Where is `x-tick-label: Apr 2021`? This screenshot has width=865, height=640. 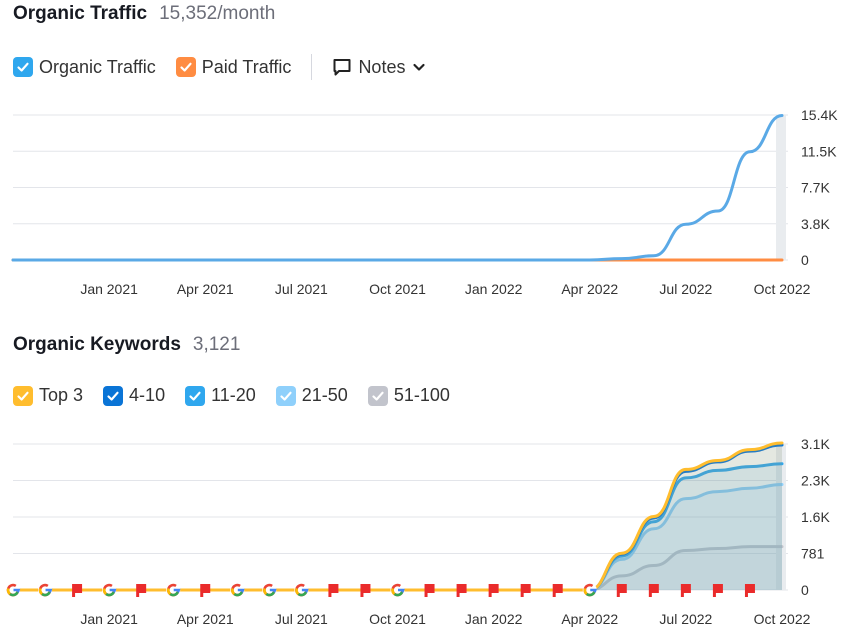 x-tick-label: Apr 2021 is located at coordinates (205, 289).